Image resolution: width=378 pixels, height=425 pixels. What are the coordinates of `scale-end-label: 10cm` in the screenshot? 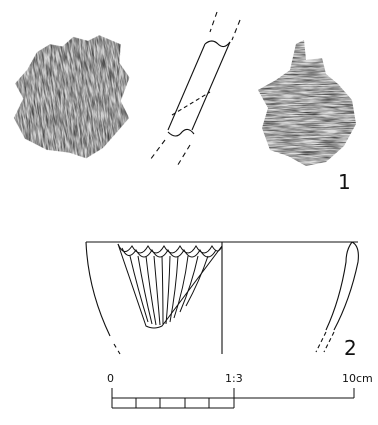 It's located at (357, 378).